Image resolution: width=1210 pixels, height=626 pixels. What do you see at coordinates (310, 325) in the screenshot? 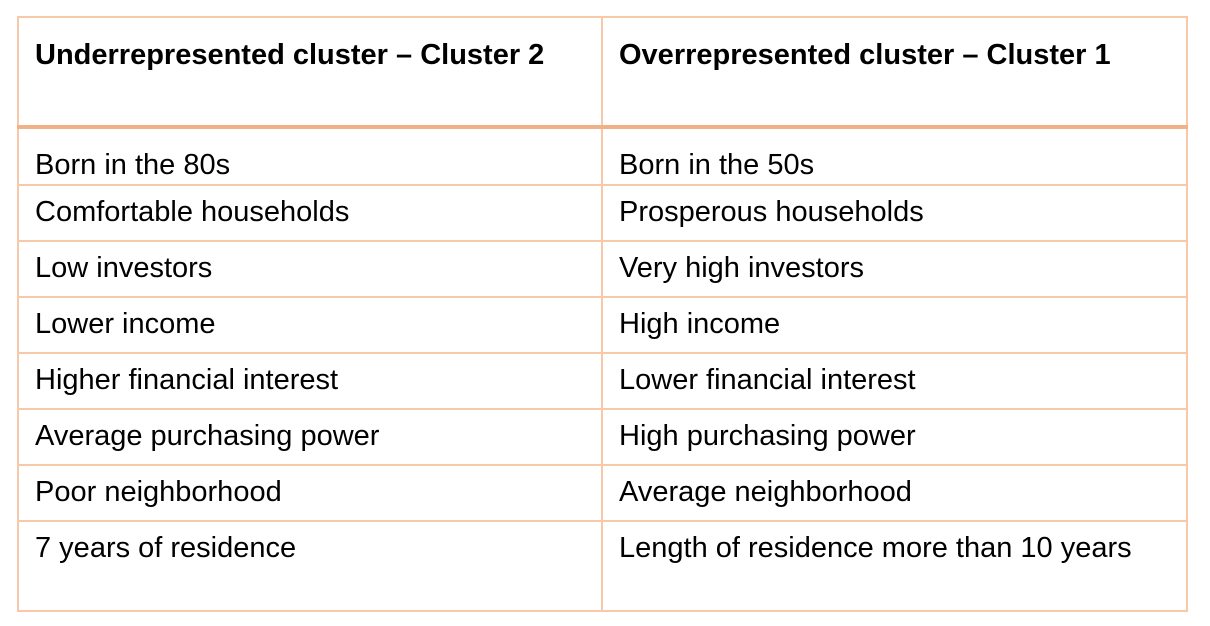
I see `cell-cluster2: Lower income` at bounding box center [310, 325].